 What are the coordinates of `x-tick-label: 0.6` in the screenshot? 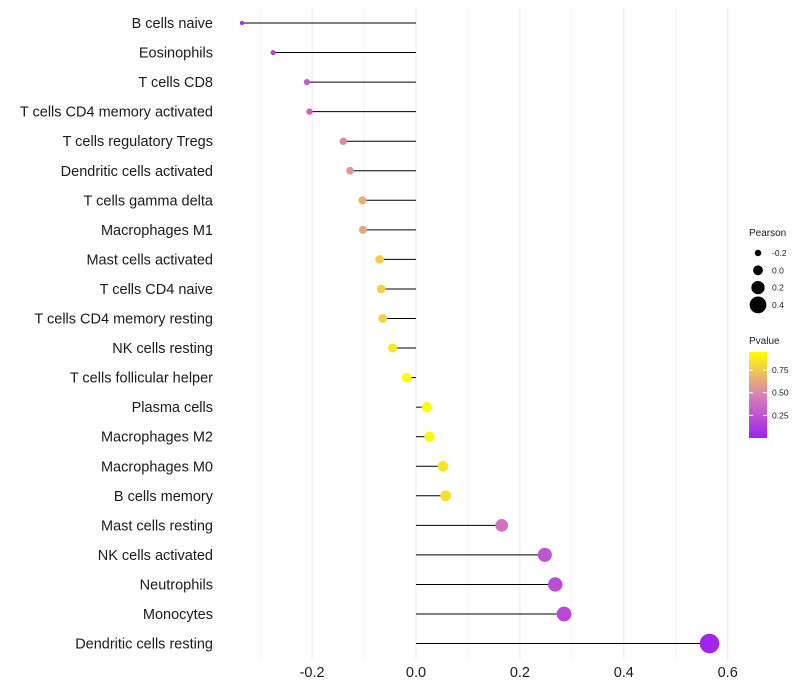 It's located at (728, 673).